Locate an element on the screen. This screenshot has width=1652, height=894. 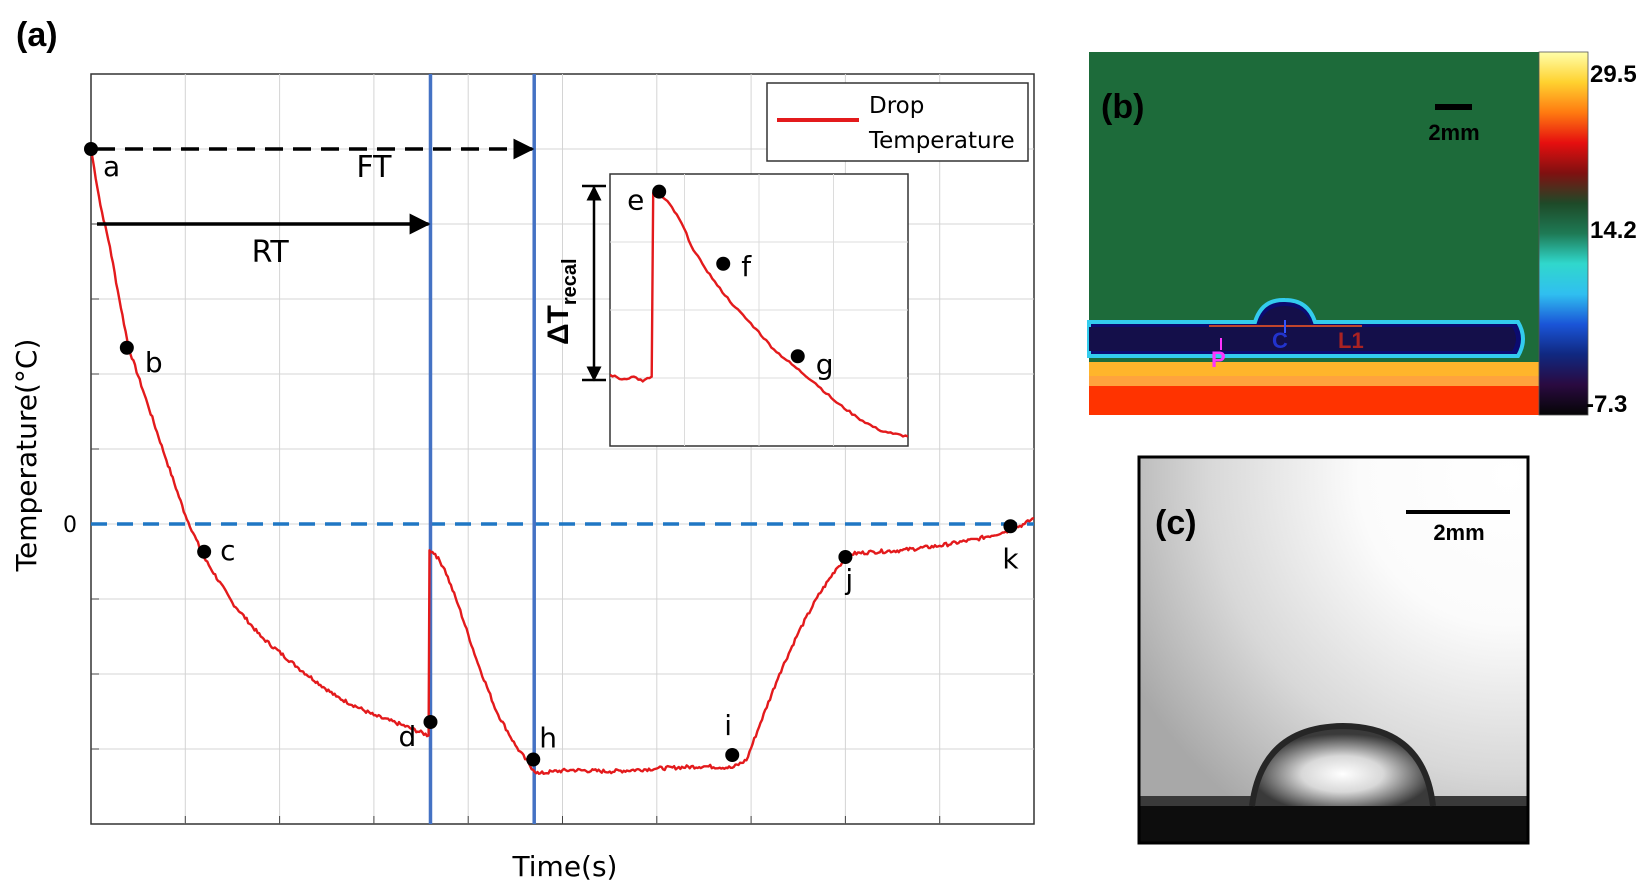
thermal-image-panel: P C L1 (b) 2mm 29.5 14.2 -7.3 is located at coordinates (1362, 234).